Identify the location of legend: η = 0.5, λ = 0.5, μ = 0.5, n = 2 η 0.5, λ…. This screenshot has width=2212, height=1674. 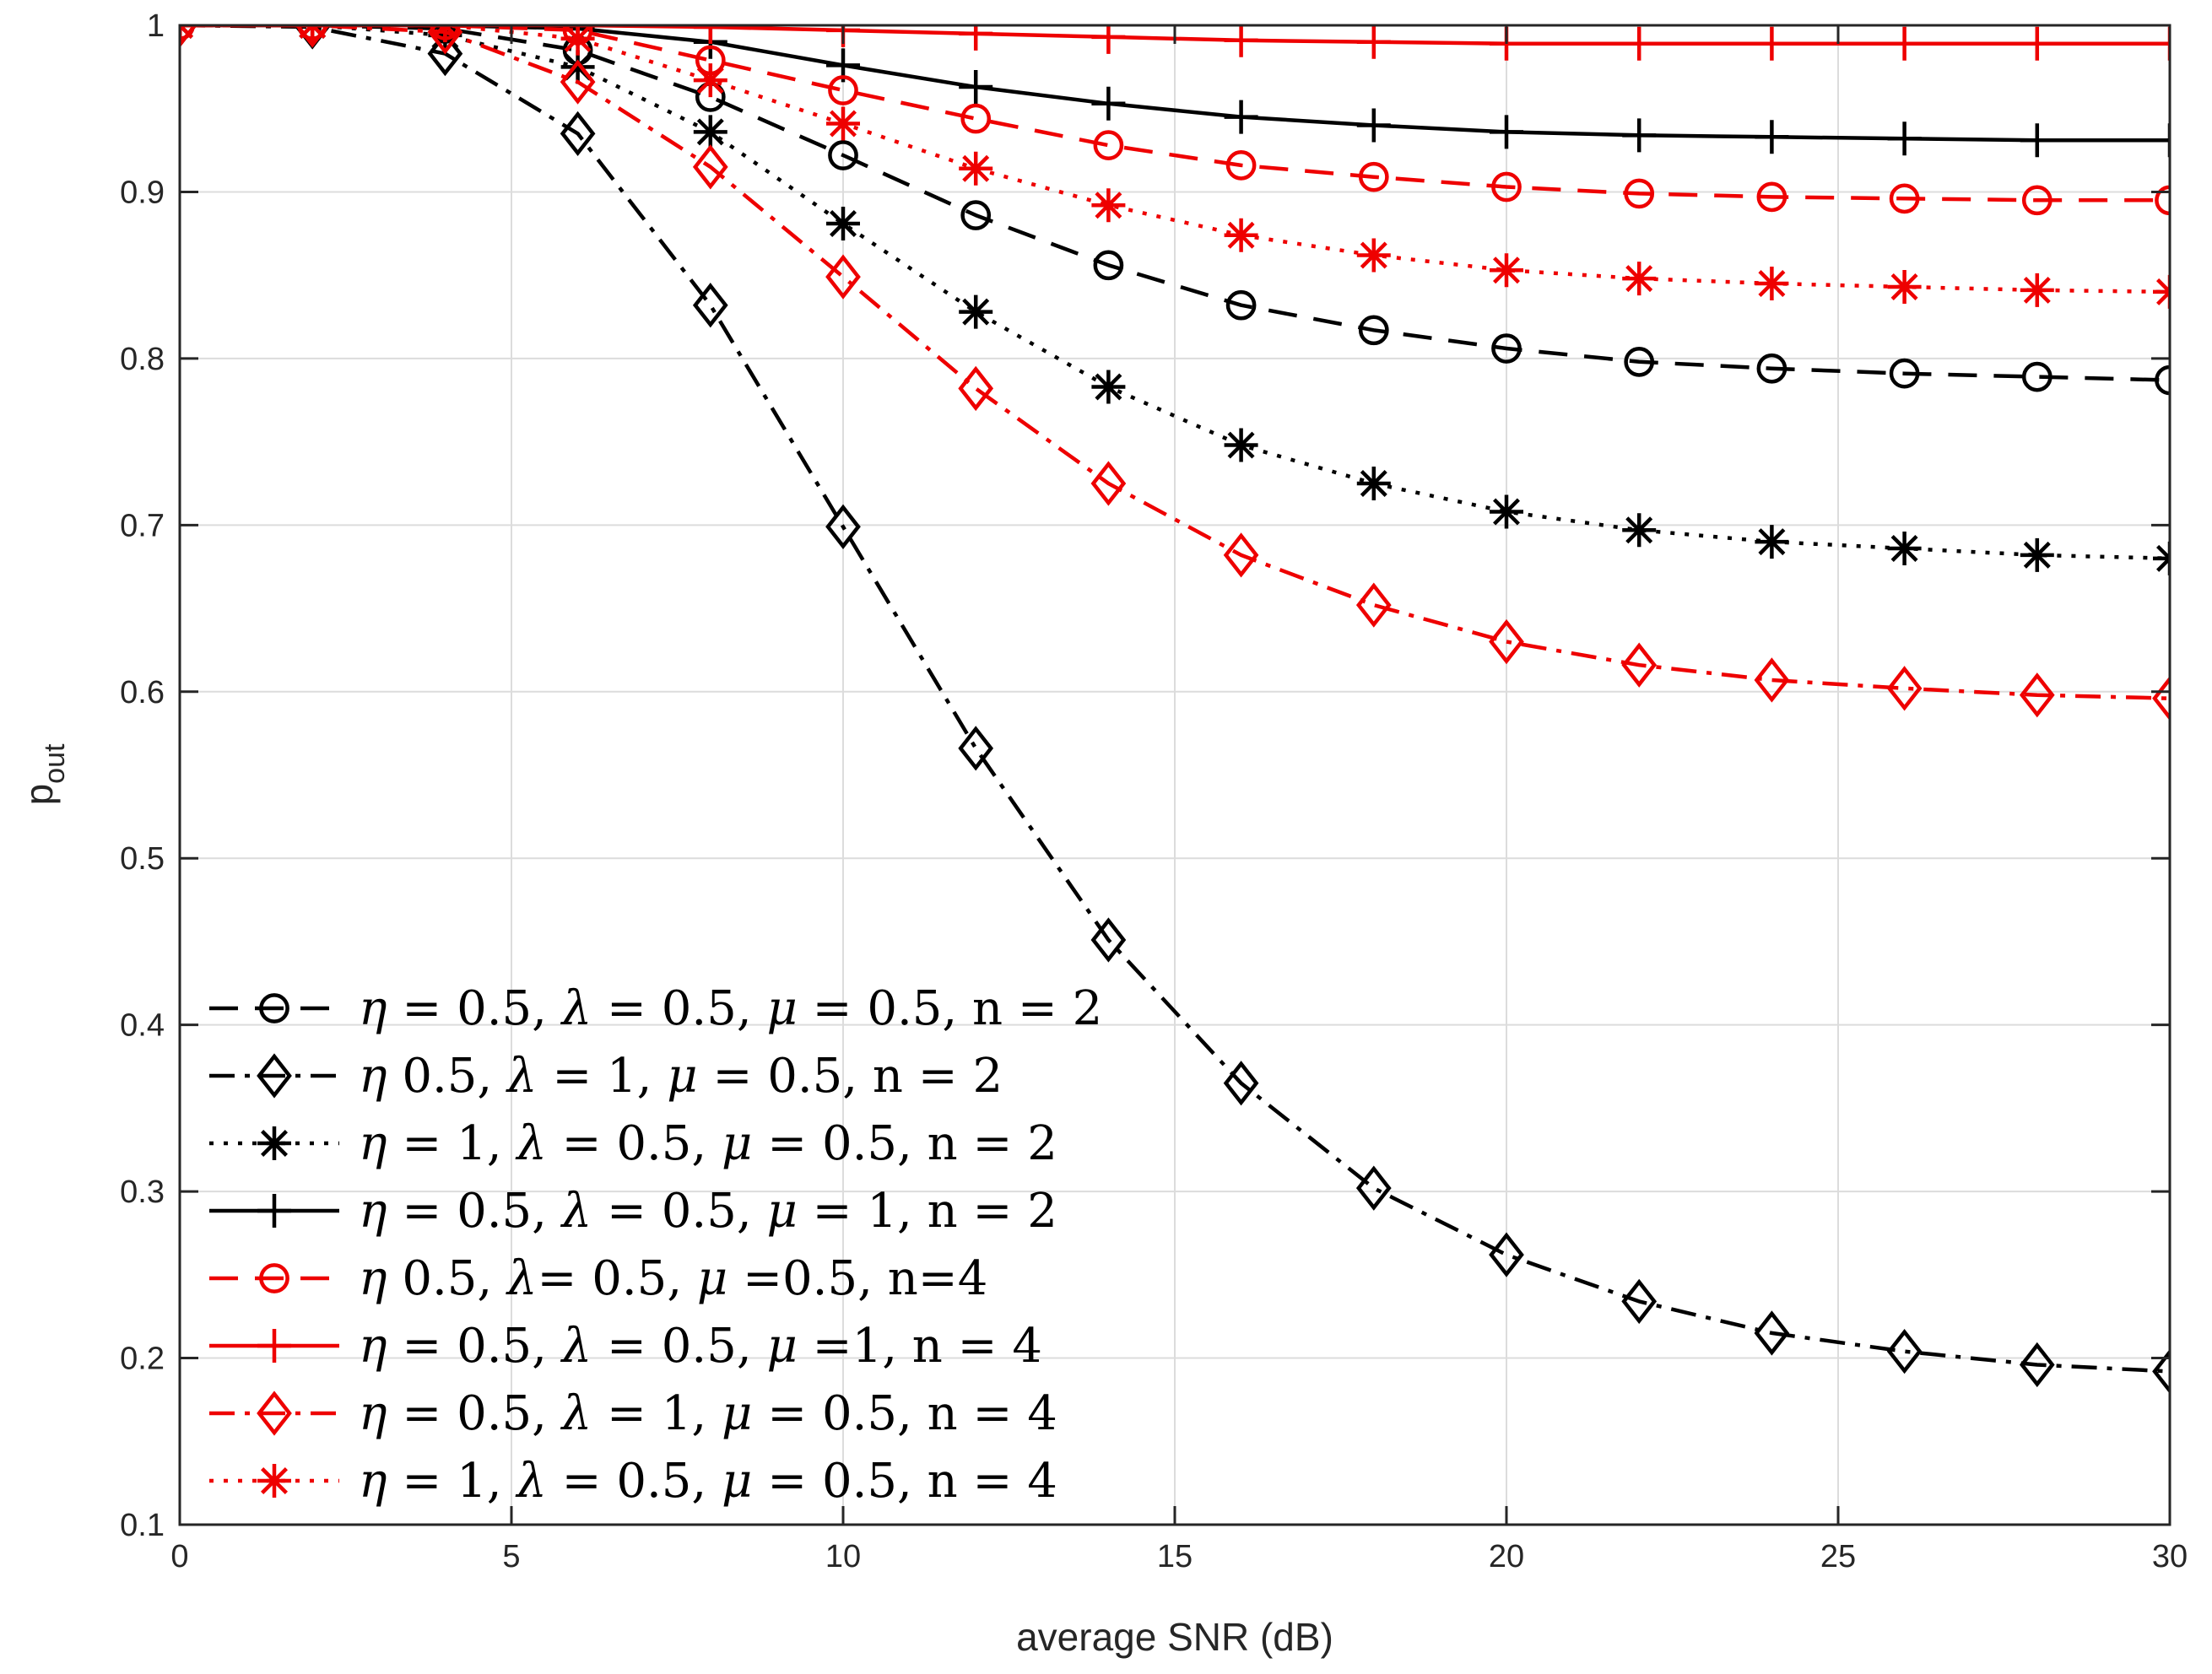
(656, 1245).